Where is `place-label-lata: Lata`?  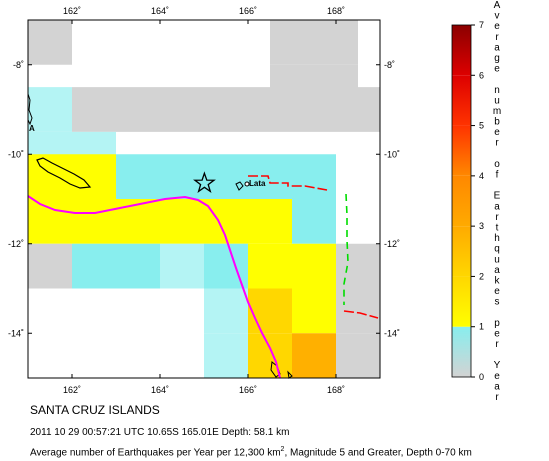 place-label-lata: Lata is located at coordinates (257, 183).